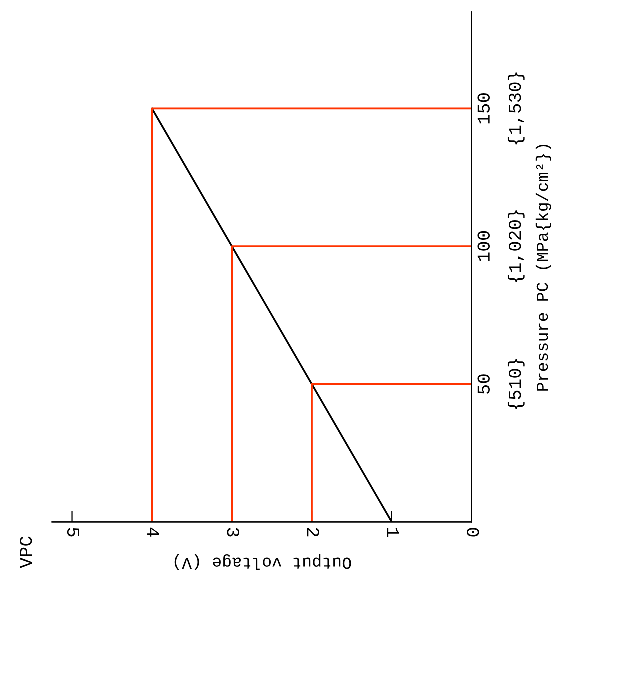 The height and width of the screenshot is (679, 630). Describe the element at coordinates (473, 532) in the screenshot. I see `x-tick-label: 0` at that location.